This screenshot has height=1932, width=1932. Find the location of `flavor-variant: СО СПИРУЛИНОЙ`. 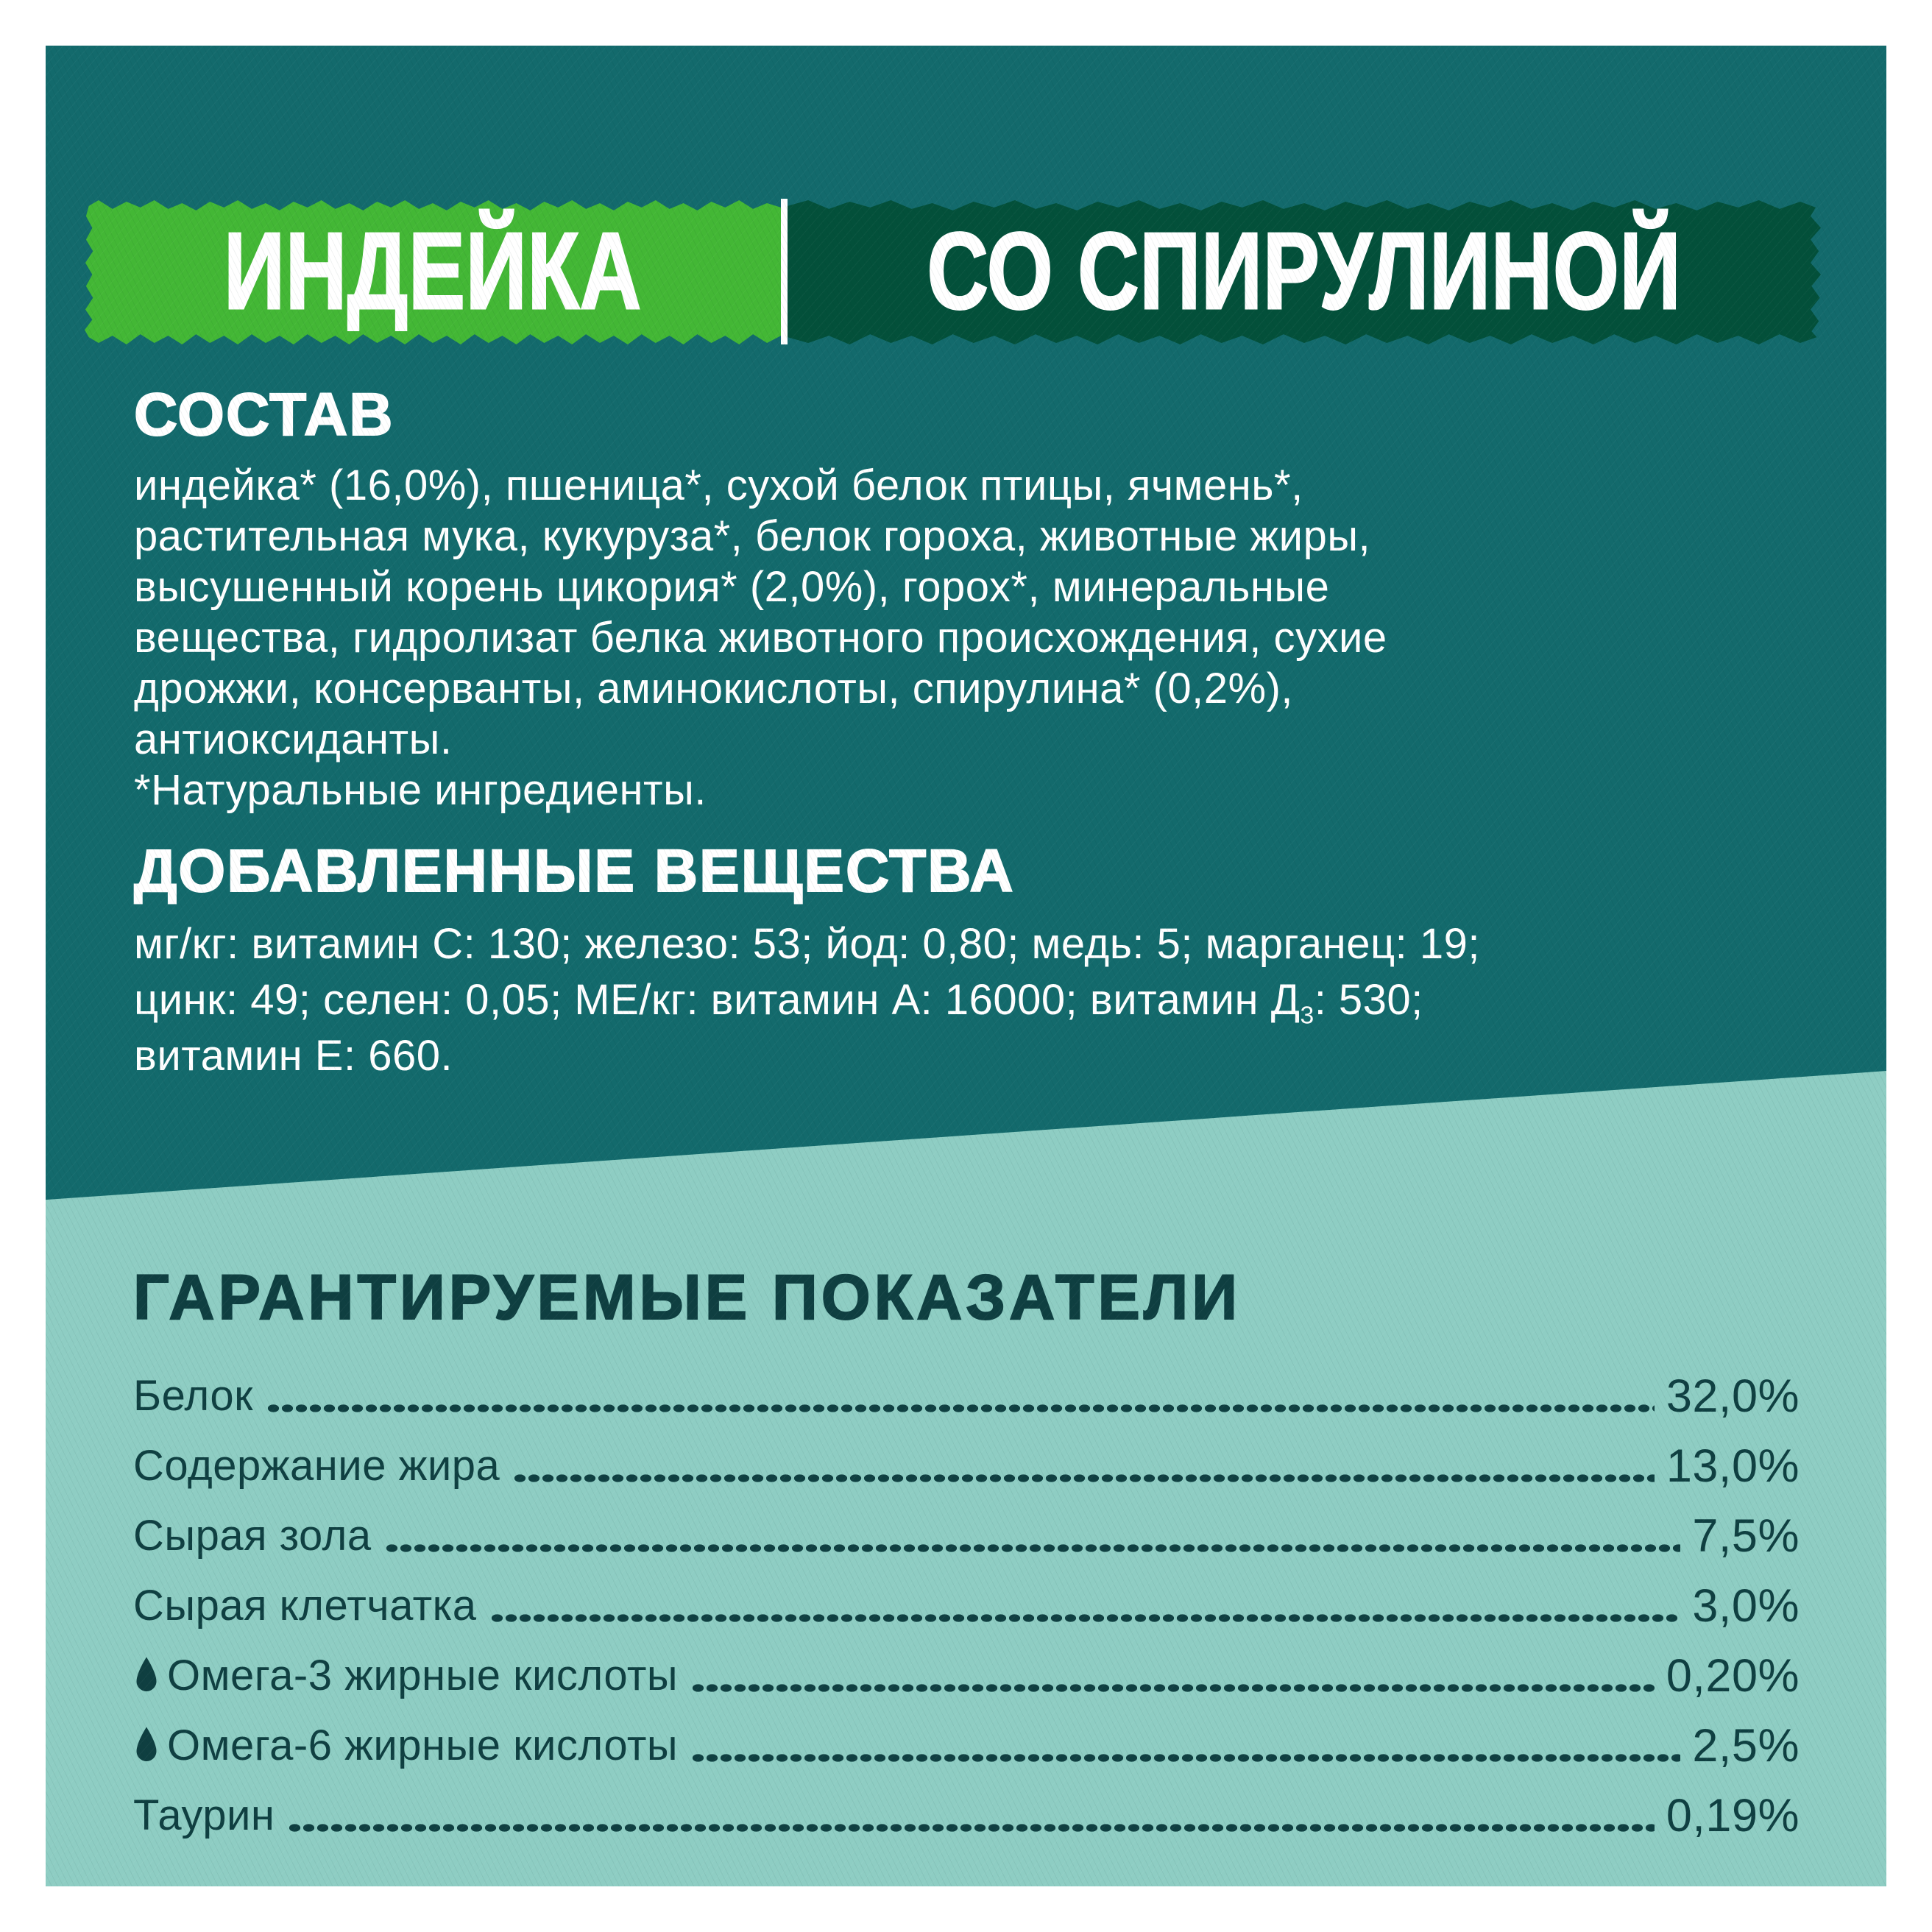

flavor-variant: СО СПИРУЛИНОЙ is located at coordinates (1304, 271).